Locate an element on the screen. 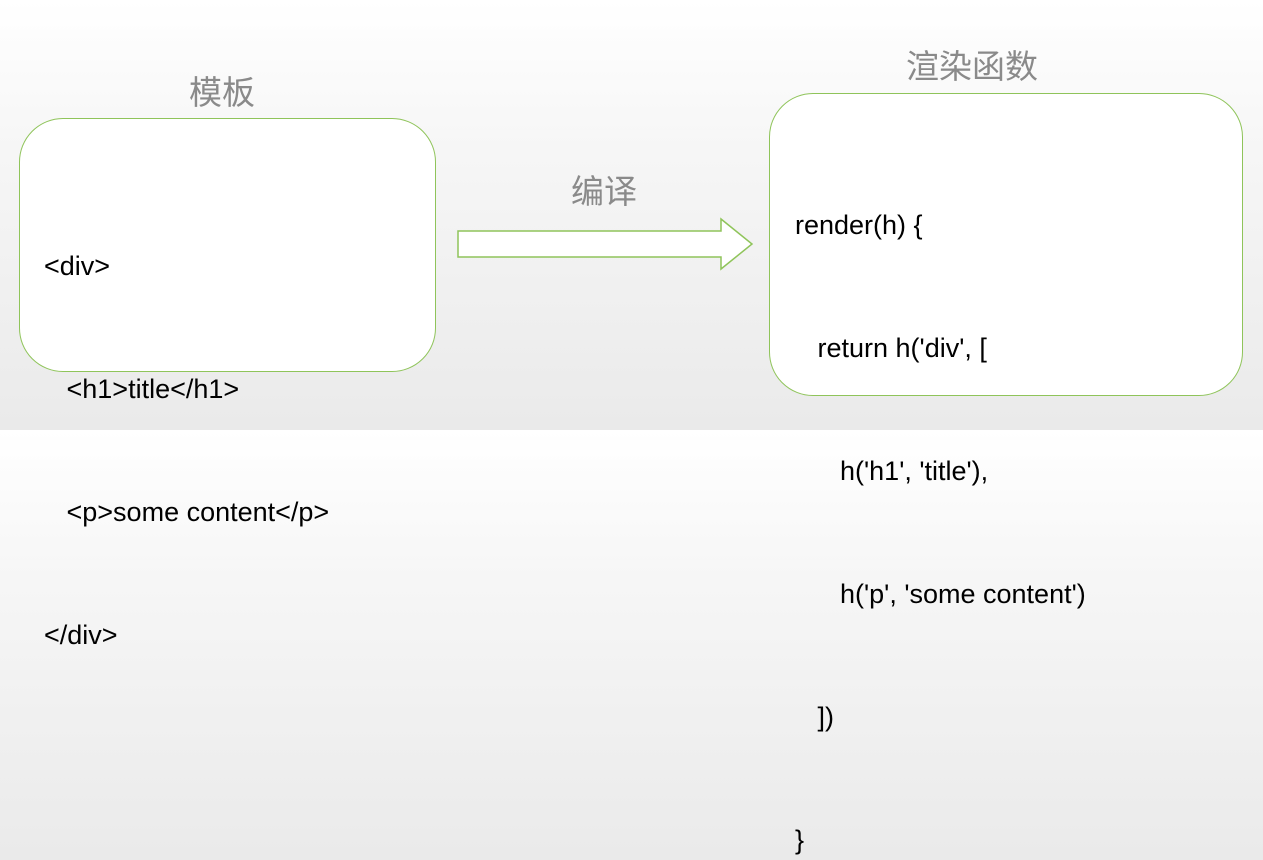 The width and height of the screenshot is (1263, 860). compile-arrow-shape is located at coordinates (605, 244).